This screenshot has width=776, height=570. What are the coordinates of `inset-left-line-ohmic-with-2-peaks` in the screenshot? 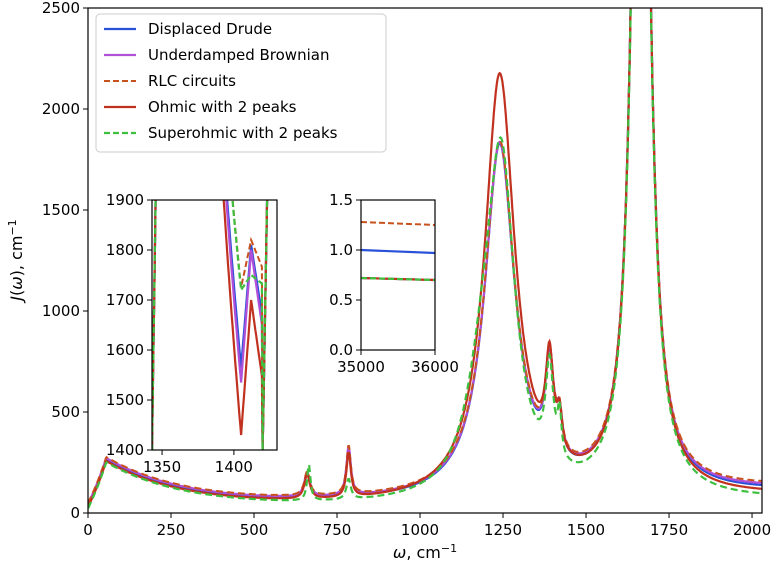 It's located at (210, 325).